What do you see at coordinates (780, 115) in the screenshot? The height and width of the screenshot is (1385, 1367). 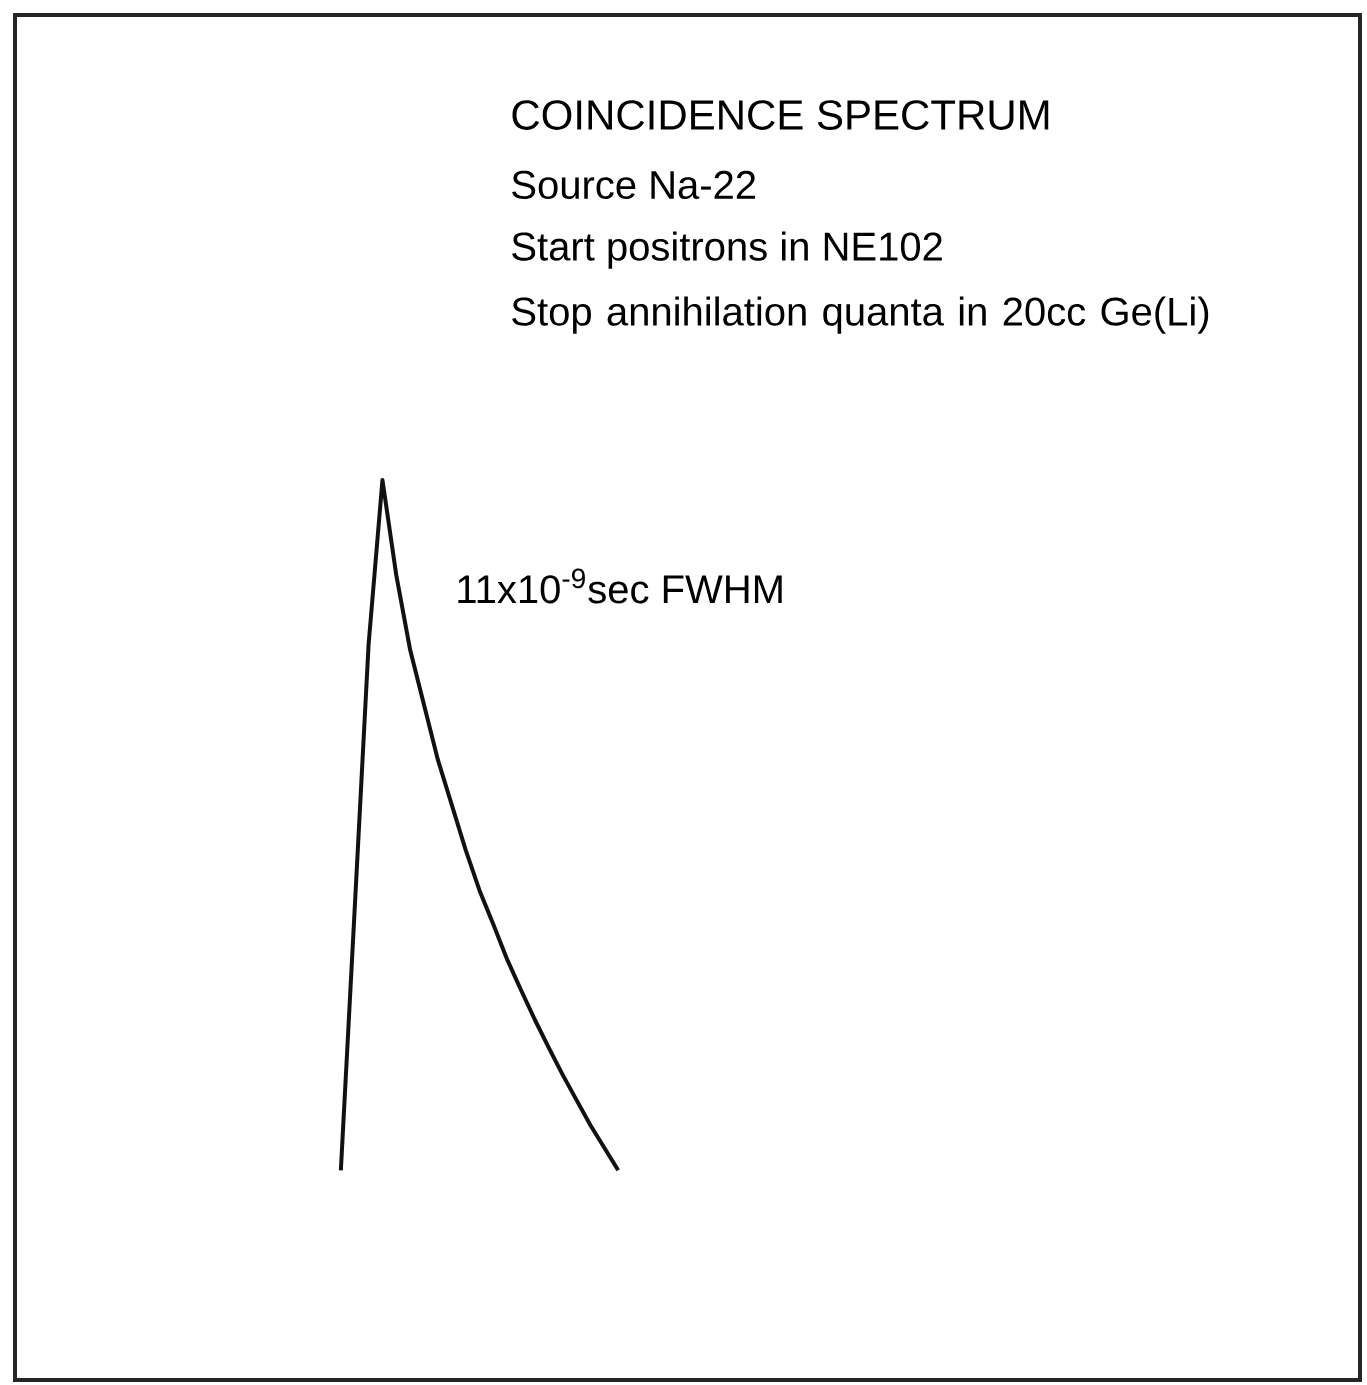 I see `chart-title: COINCIDENCE SPECTRUM` at bounding box center [780, 115].